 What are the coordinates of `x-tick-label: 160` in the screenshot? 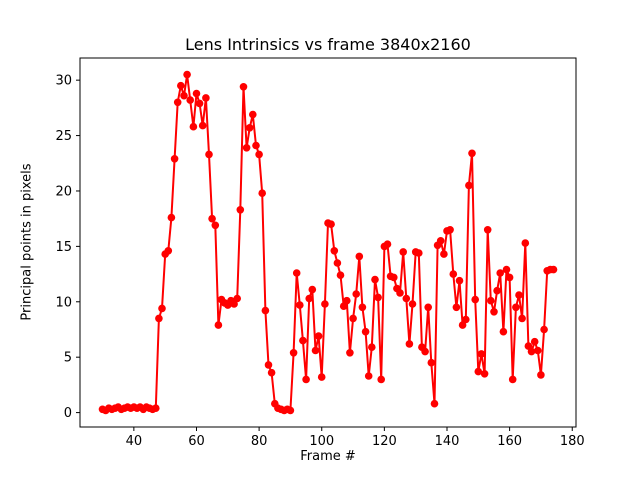 It's located at (509, 441).